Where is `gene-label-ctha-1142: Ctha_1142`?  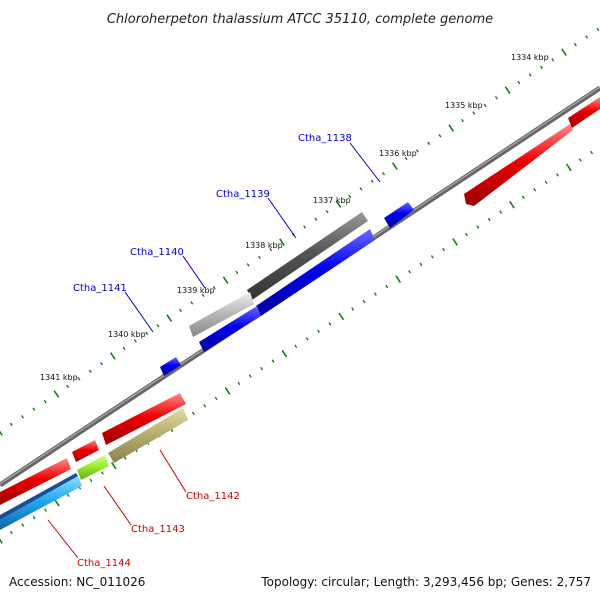 gene-label-ctha-1142: Ctha_1142 is located at coordinates (213, 496).